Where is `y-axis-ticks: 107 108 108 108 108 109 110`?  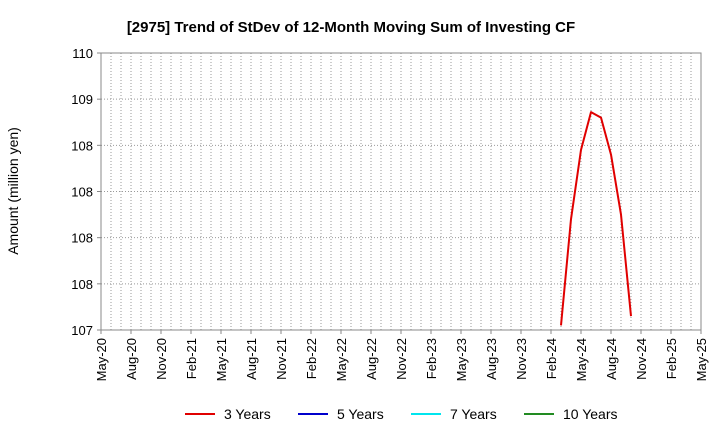 y-axis-ticks: 107 108 108 108 108 109 110 is located at coordinates (86, 192).